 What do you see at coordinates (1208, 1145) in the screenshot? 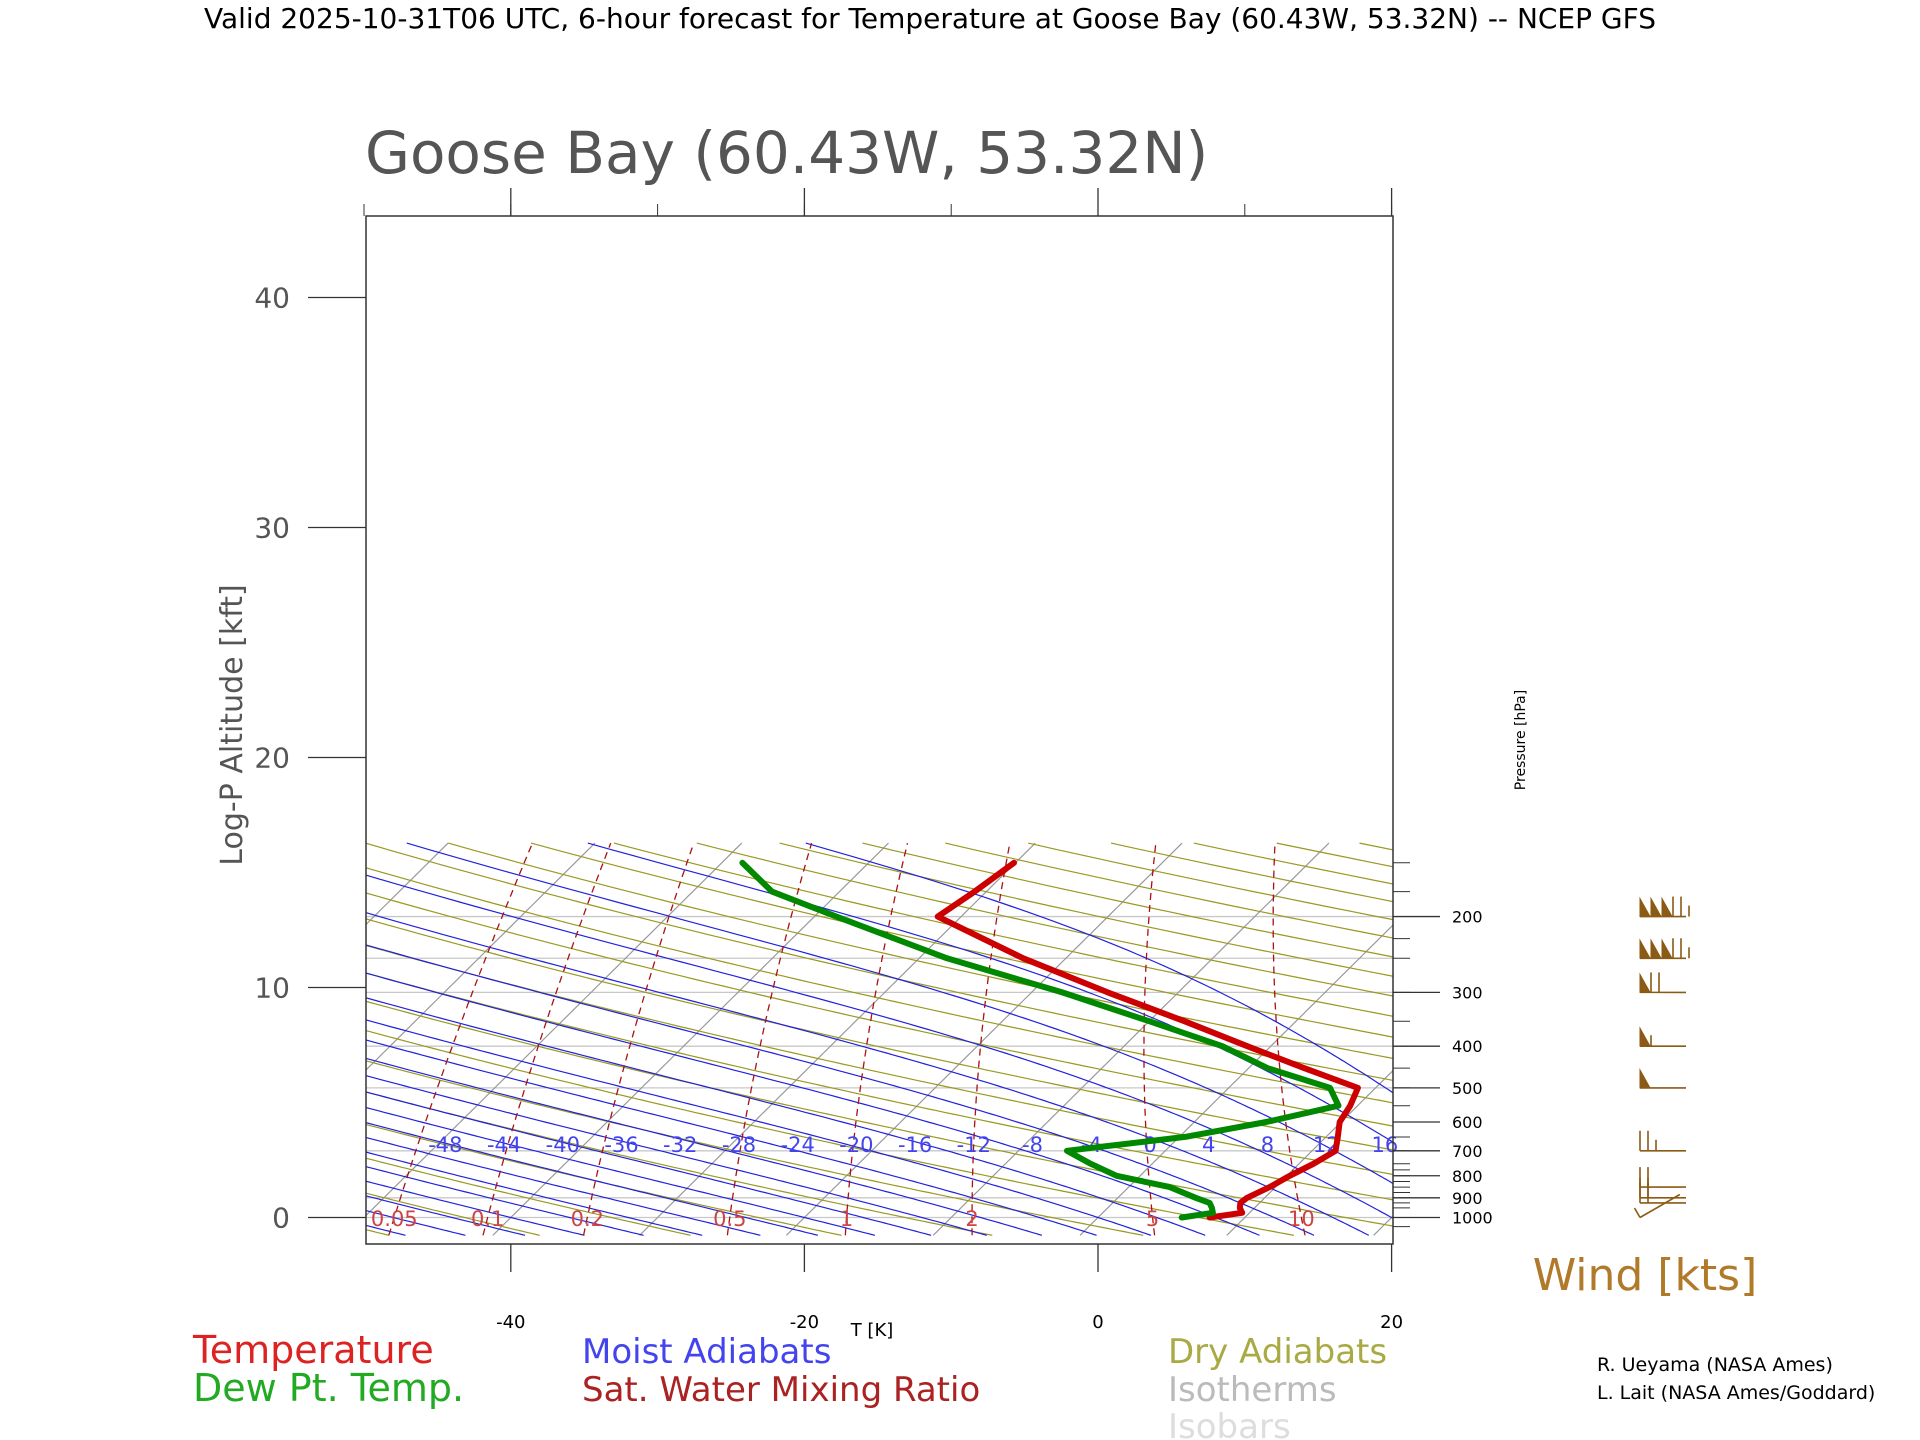
I see `moist-adiabat-label: 4` at bounding box center [1208, 1145].